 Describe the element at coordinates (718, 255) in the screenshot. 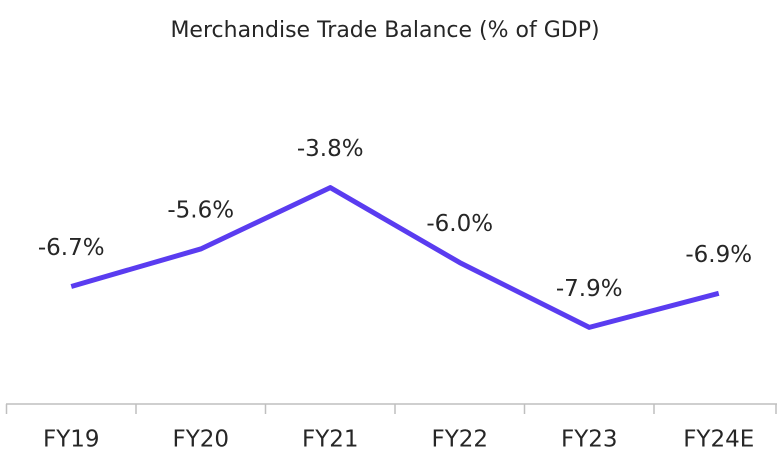

I see `data-label: -6.9%` at that location.